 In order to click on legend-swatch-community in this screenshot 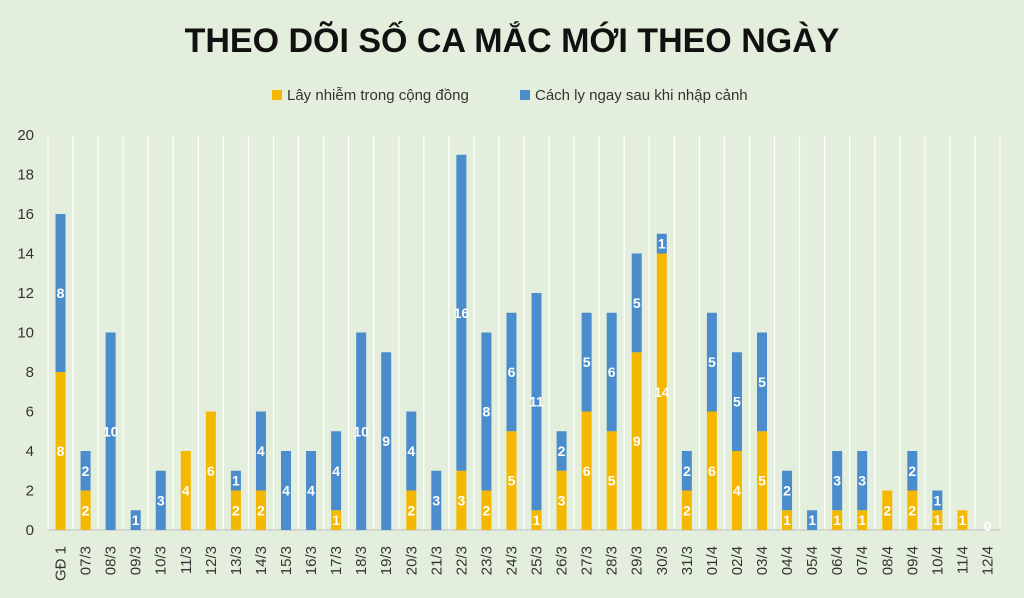, I will do `click(277, 95)`.